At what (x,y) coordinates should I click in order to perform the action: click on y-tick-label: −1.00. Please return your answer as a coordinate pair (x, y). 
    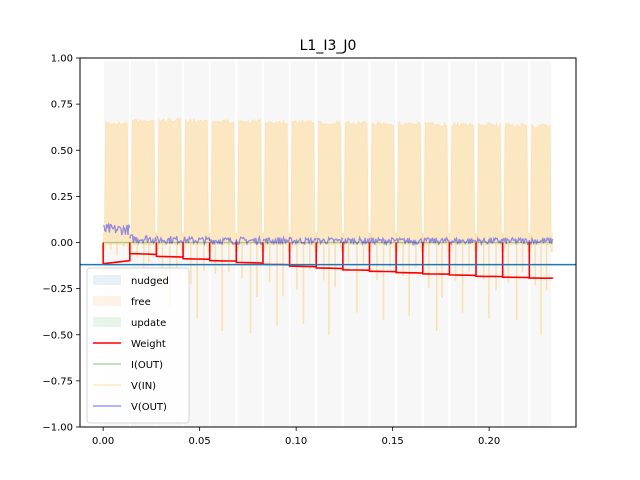
    Looking at the image, I should click on (57, 428).